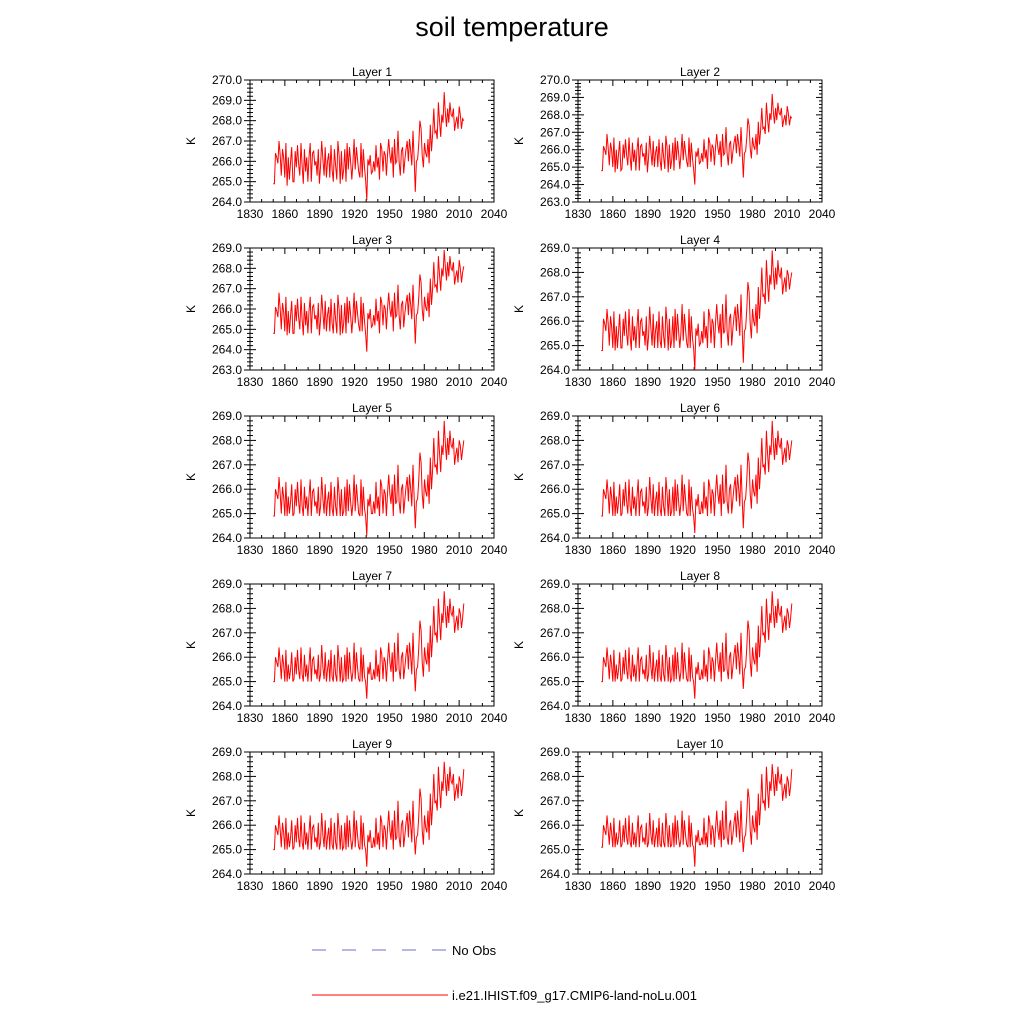 This screenshot has height=1024, width=1024. What do you see at coordinates (555, 202) in the screenshot?
I see `y-tick-label: 263.0` at bounding box center [555, 202].